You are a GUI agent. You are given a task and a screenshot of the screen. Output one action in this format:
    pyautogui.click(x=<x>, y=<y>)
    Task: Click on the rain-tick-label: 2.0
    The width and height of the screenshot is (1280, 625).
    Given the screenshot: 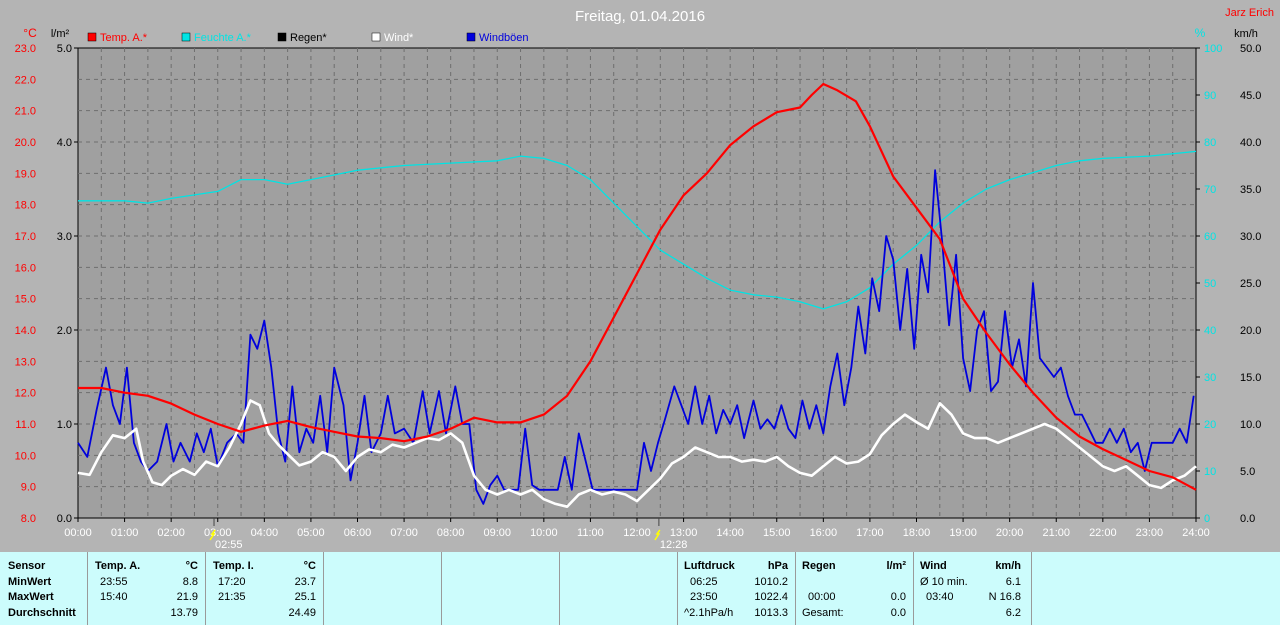 What is the action you would take?
    pyautogui.click(x=64, y=331)
    